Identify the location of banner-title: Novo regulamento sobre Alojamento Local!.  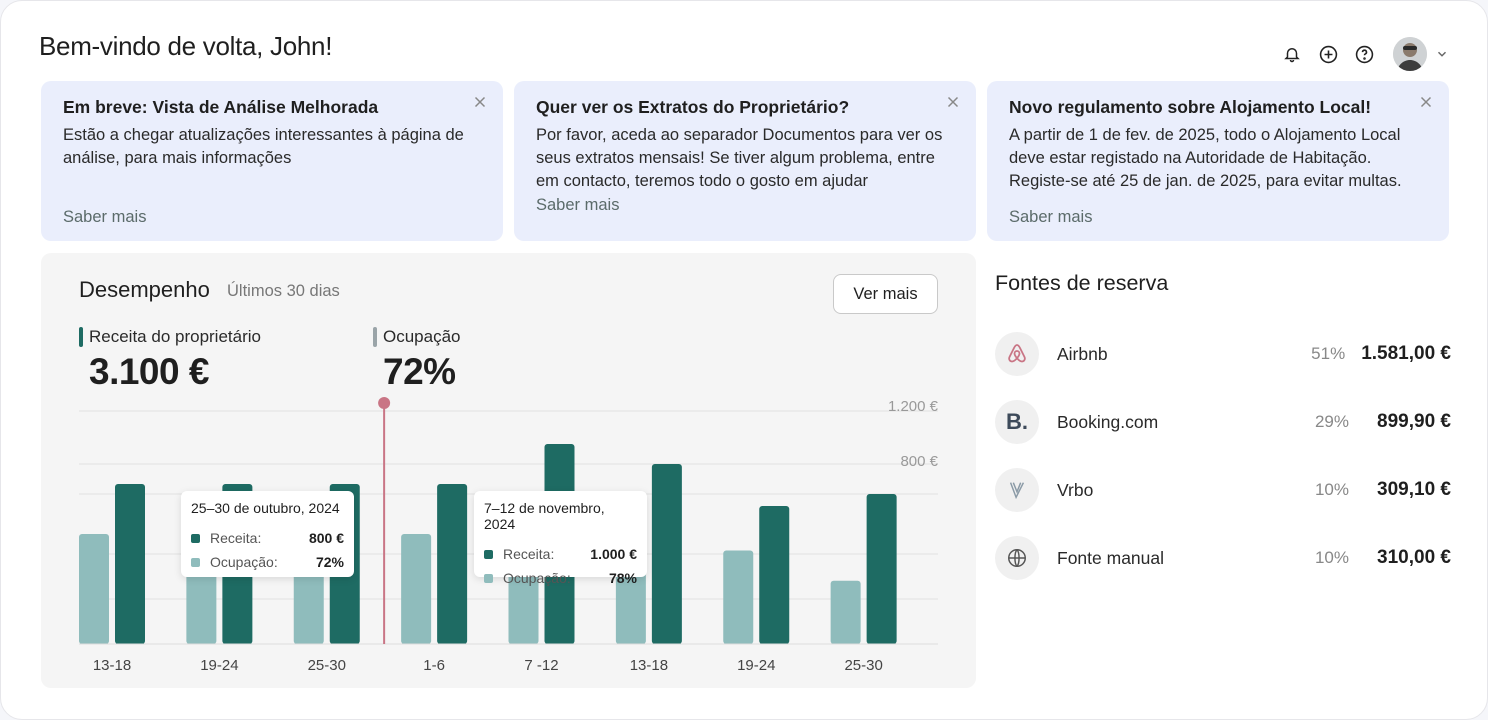
(1190, 107).